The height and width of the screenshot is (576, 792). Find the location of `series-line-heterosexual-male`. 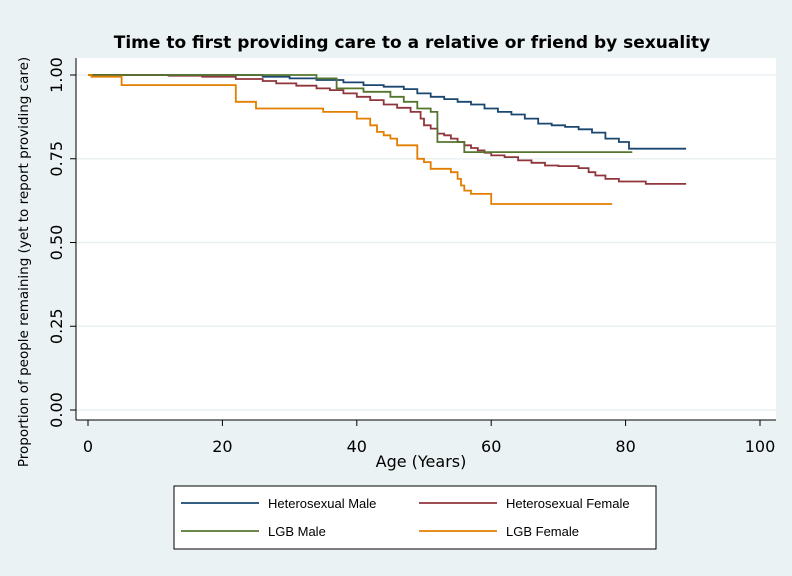

series-line-heterosexual-male is located at coordinates (387, 112).